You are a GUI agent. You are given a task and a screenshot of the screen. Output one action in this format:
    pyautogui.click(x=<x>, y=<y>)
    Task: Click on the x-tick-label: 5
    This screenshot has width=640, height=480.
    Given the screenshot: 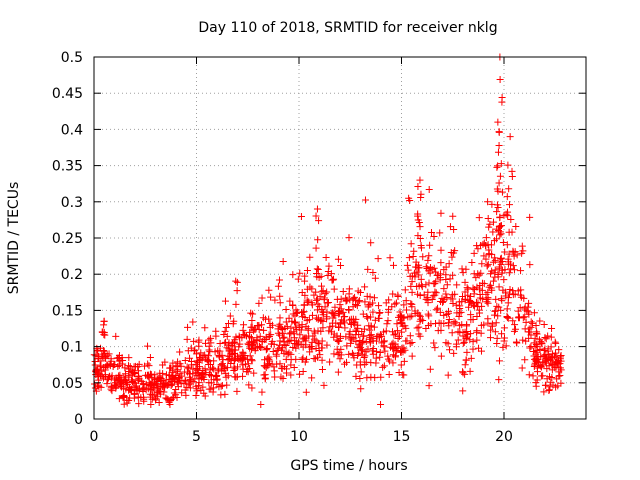 What is the action you would take?
    pyautogui.click(x=196, y=437)
    